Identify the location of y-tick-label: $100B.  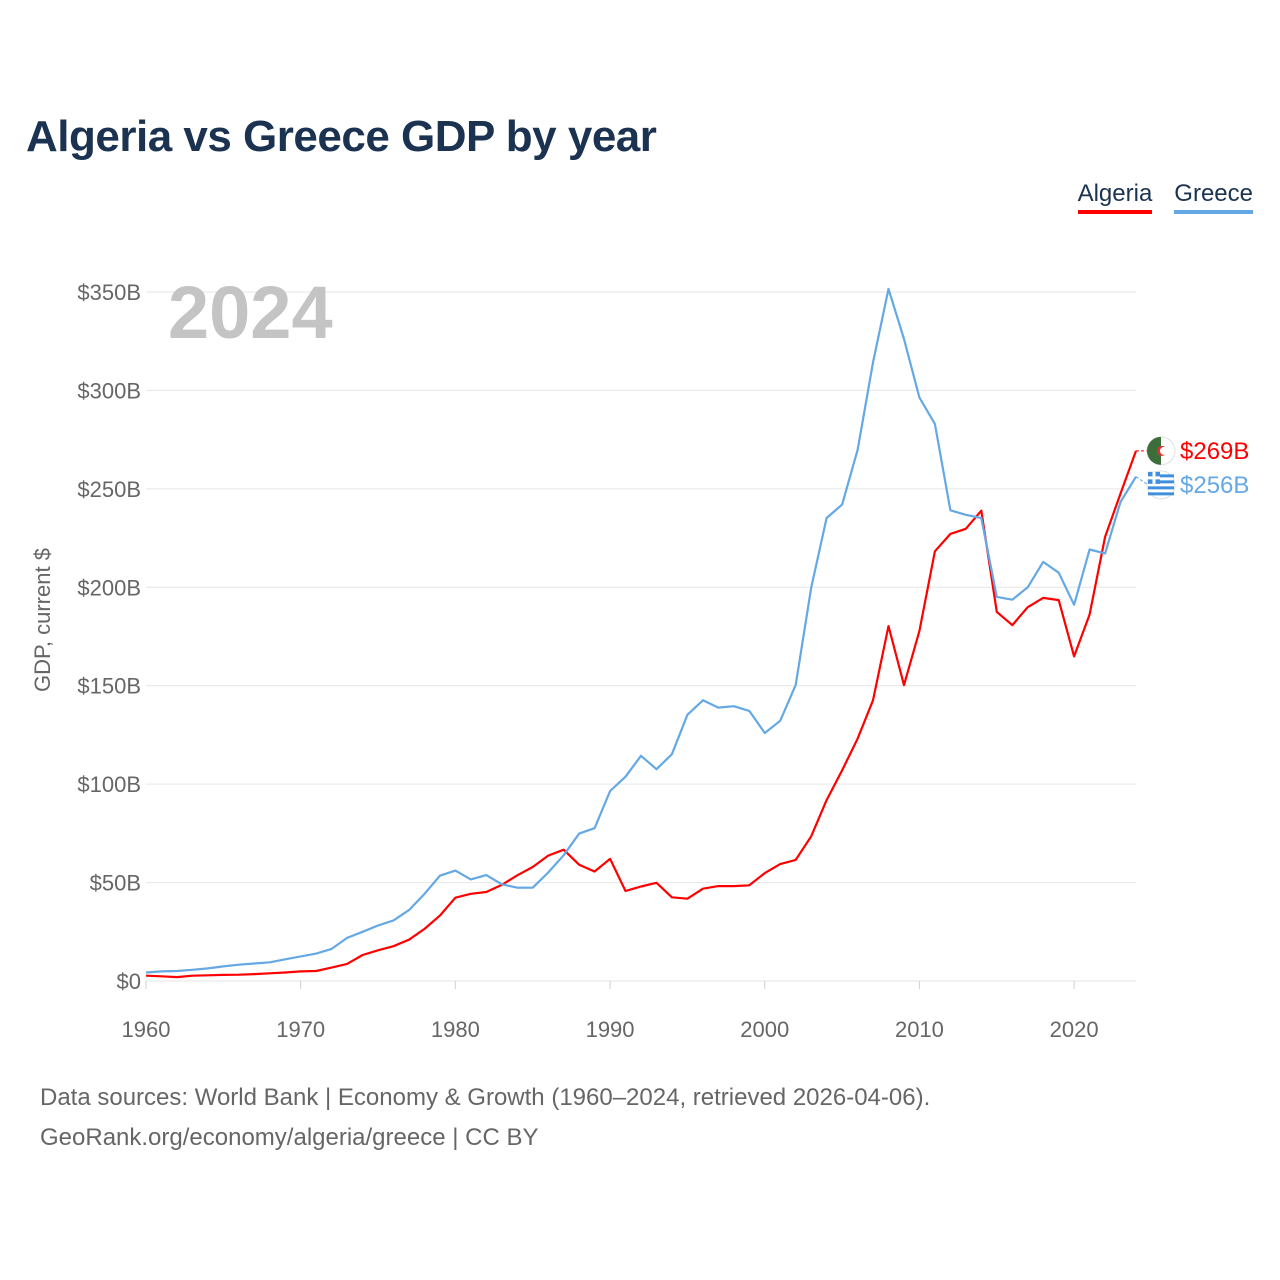
(109, 784).